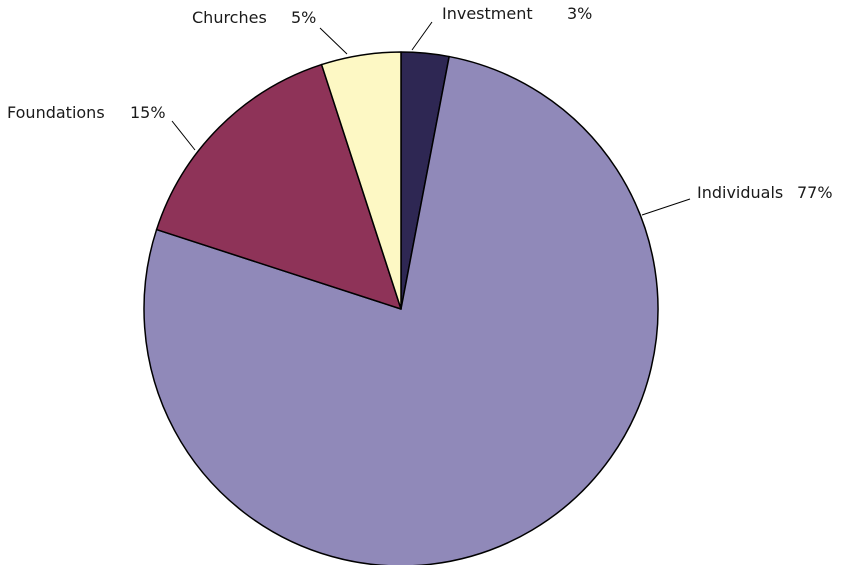  What do you see at coordinates (56, 112) in the screenshot?
I see `label-foundations: Foundations` at bounding box center [56, 112].